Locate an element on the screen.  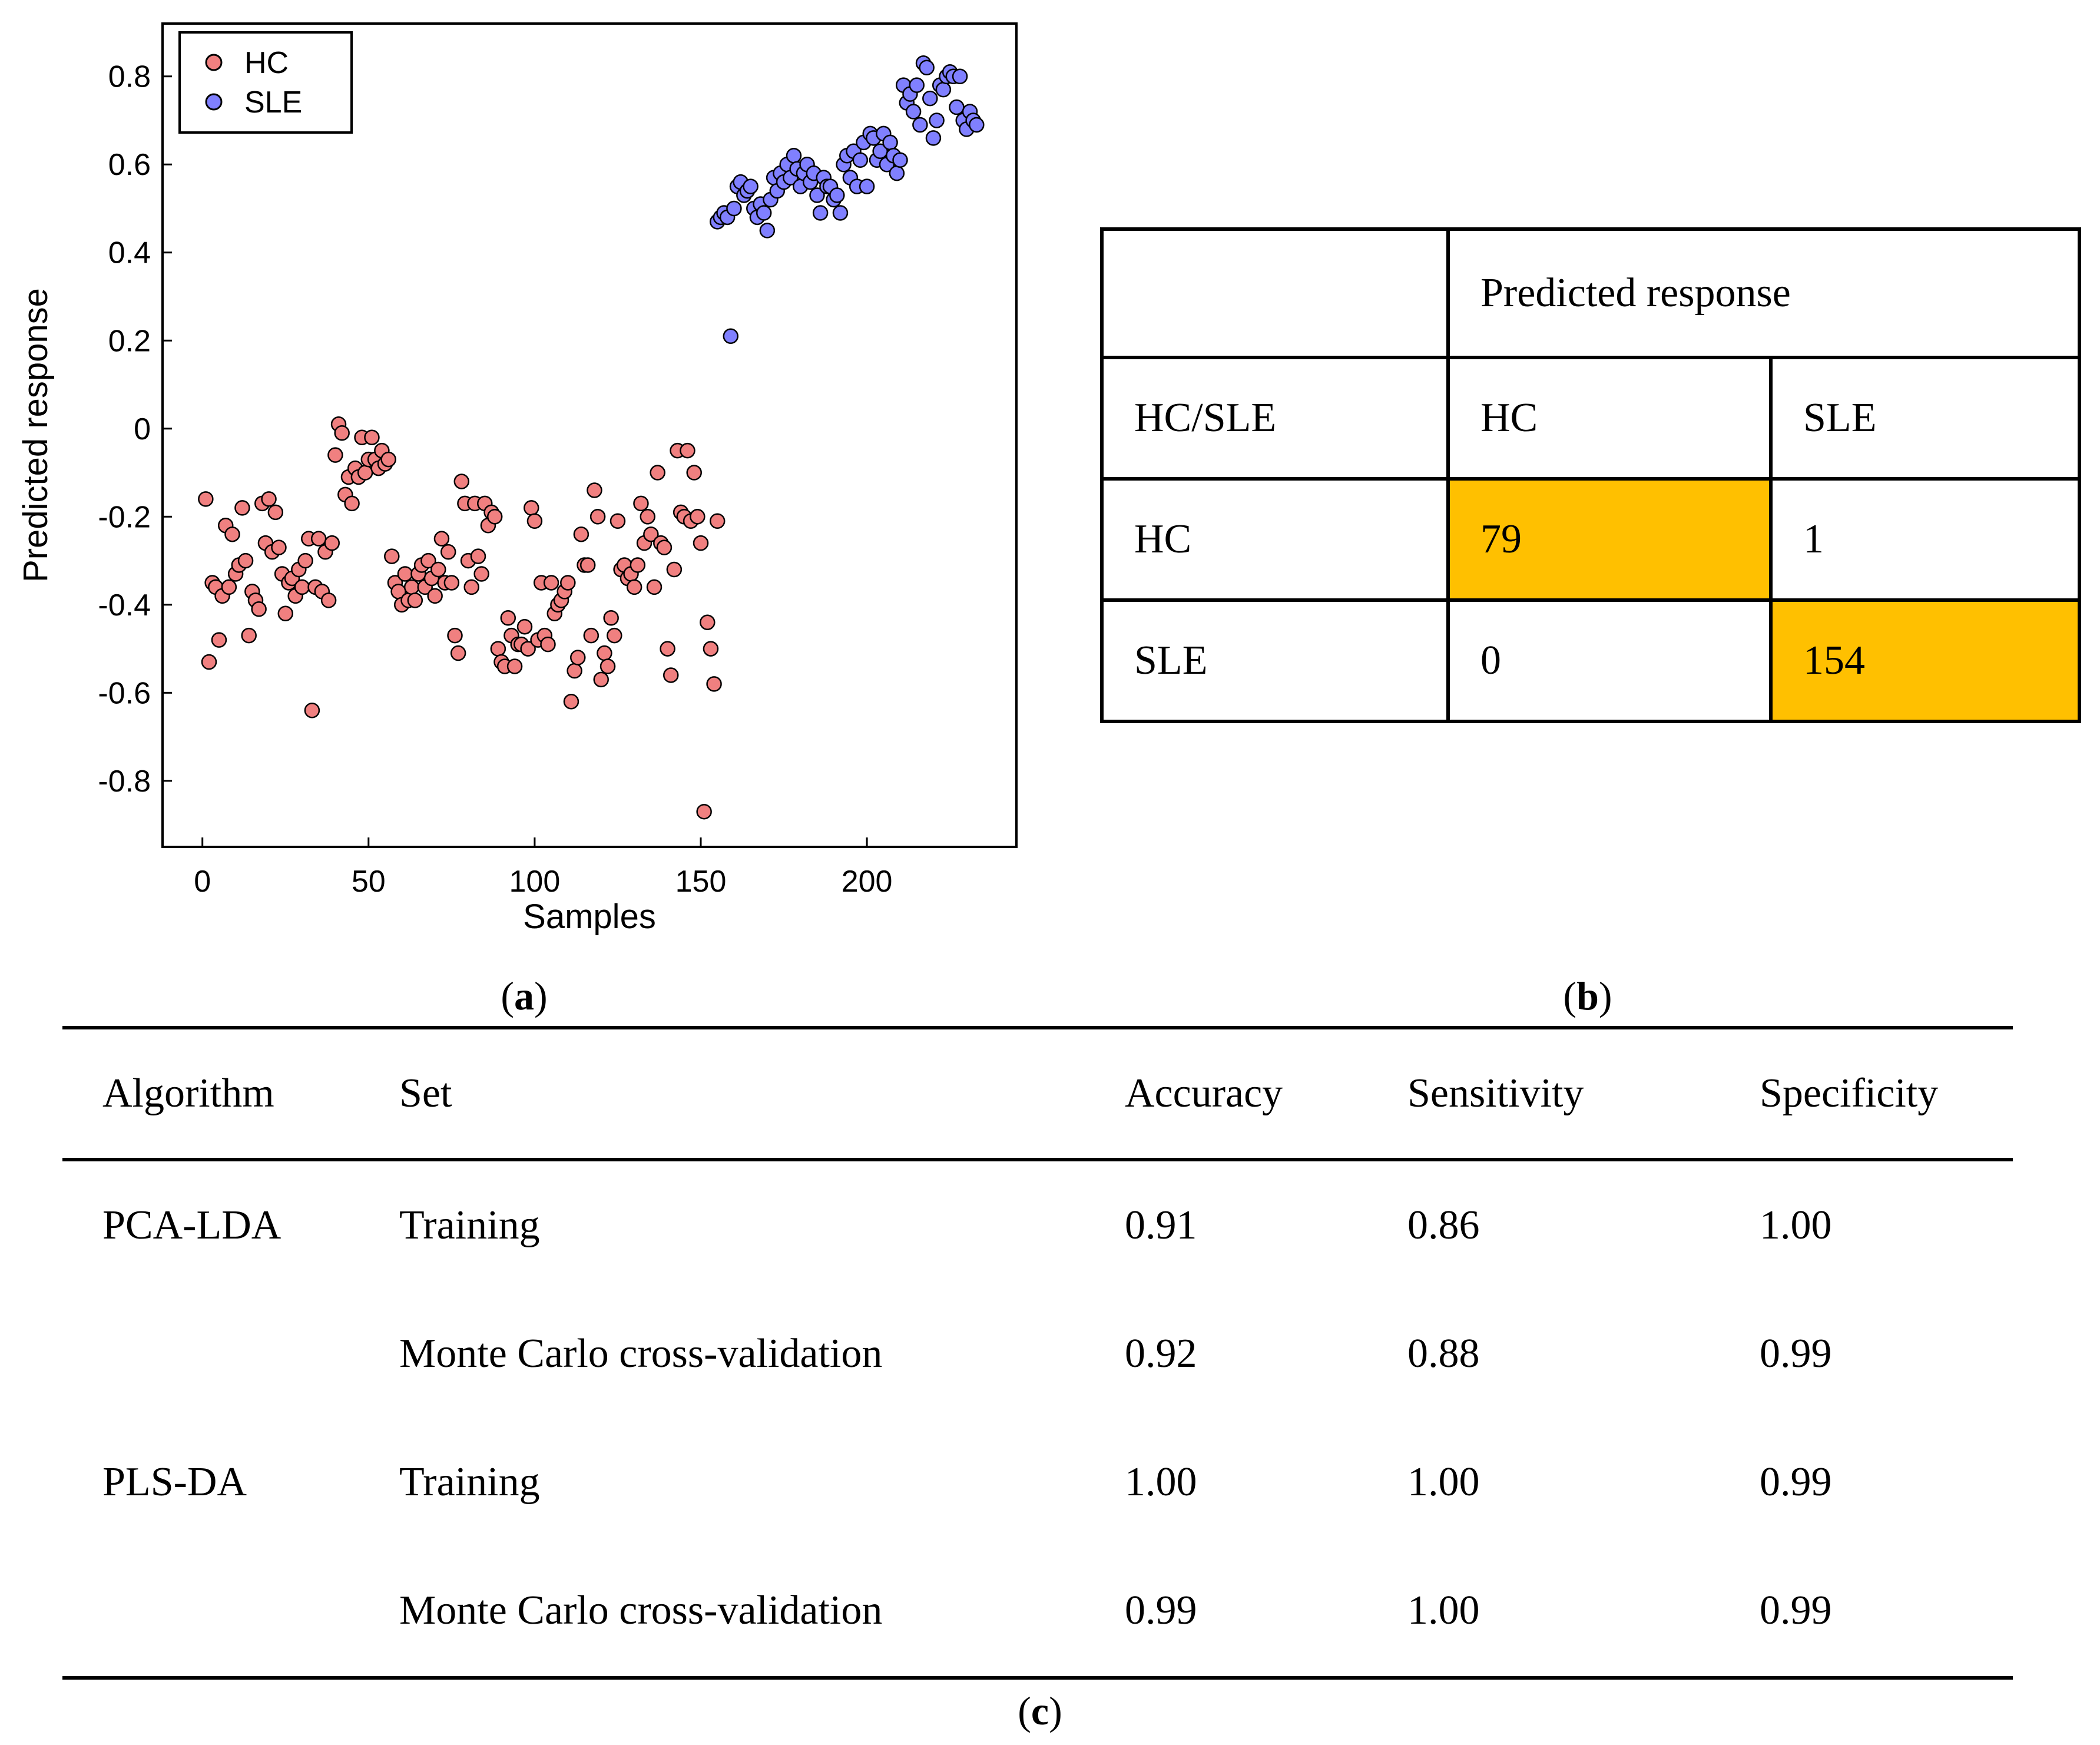
cell-specificity: 0.99 is located at coordinates (1796, 1482).